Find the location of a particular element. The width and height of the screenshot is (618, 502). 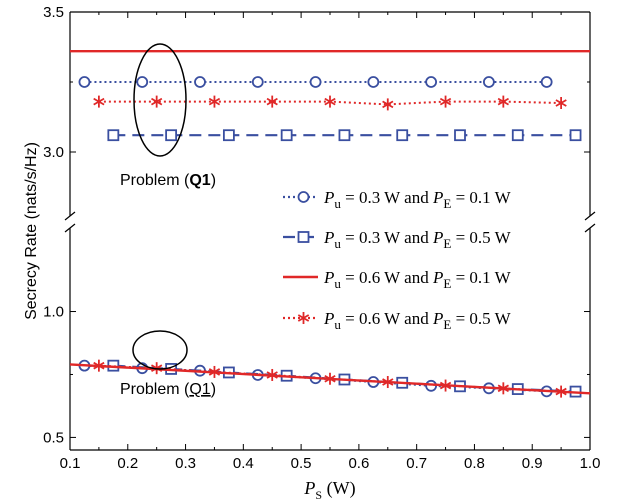

y-tick-label: 0.5 is located at coordinates (53, 437).